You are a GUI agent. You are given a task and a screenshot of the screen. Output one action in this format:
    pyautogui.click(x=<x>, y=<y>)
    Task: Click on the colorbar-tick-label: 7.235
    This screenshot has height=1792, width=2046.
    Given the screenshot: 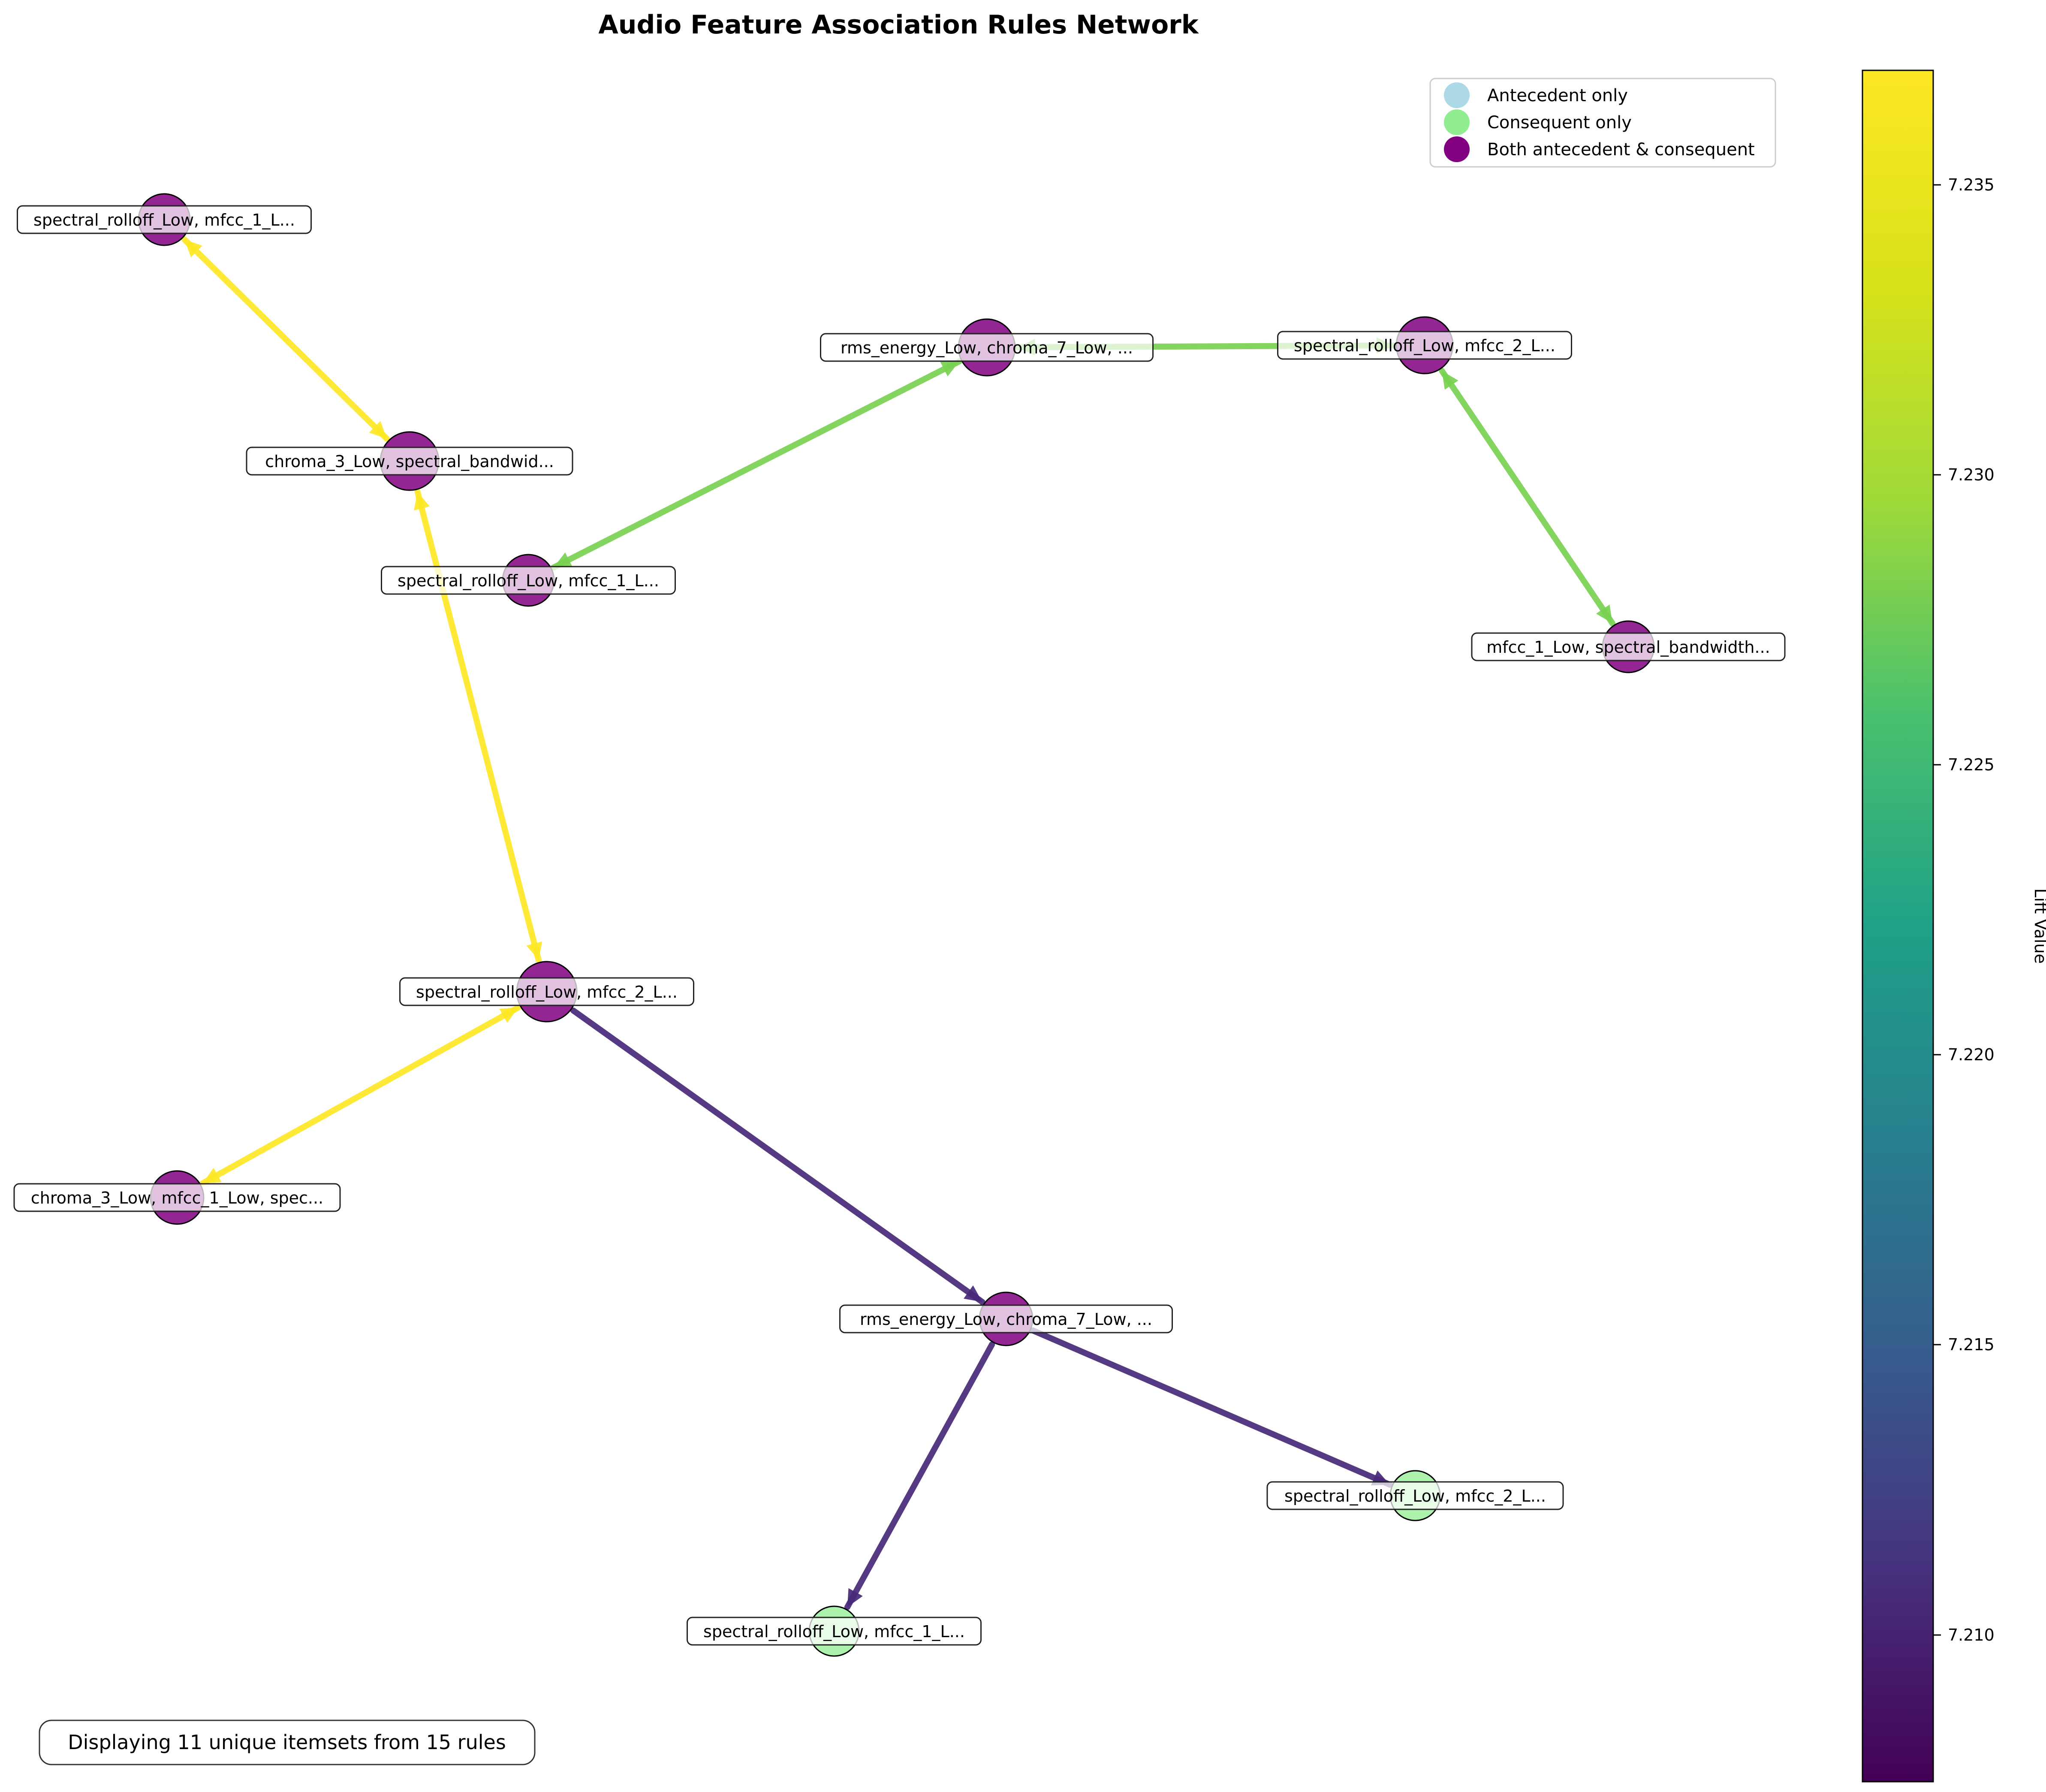 What is the action you would take?
    pyautogui.click(x=1972, y=185)
    